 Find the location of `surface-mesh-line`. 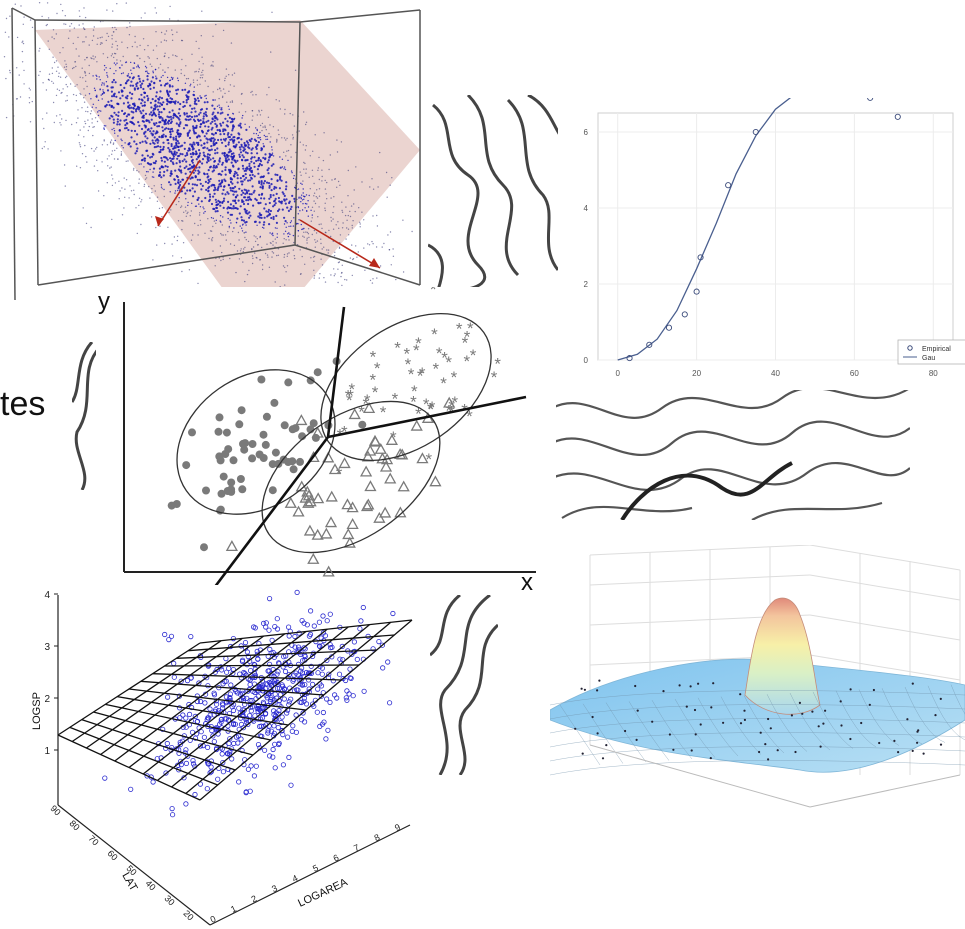

surface-mesh-line is located at coordinates (757, 768).